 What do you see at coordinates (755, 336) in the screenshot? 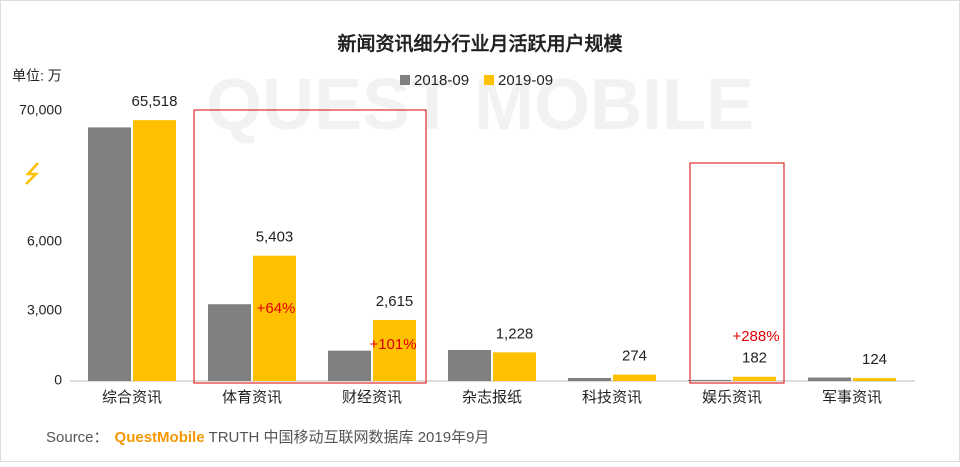
I see `annotation: +288%` at bounding box center [755, 336].